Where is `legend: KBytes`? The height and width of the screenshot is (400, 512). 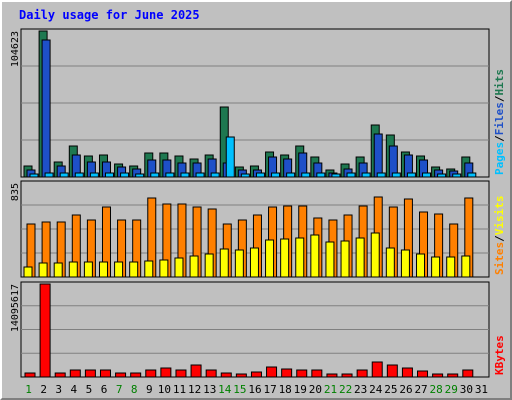 legend: KBytes is located at coordinates (499, 355).